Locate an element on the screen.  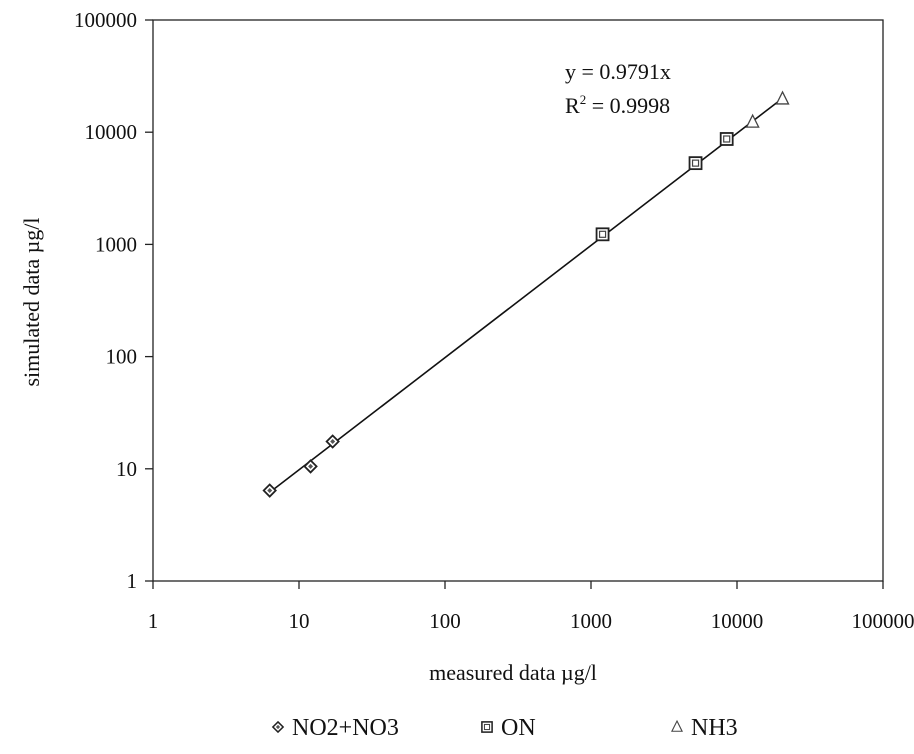
trendline-equation: y = 0.9791x is located at coordinates (618, 71).